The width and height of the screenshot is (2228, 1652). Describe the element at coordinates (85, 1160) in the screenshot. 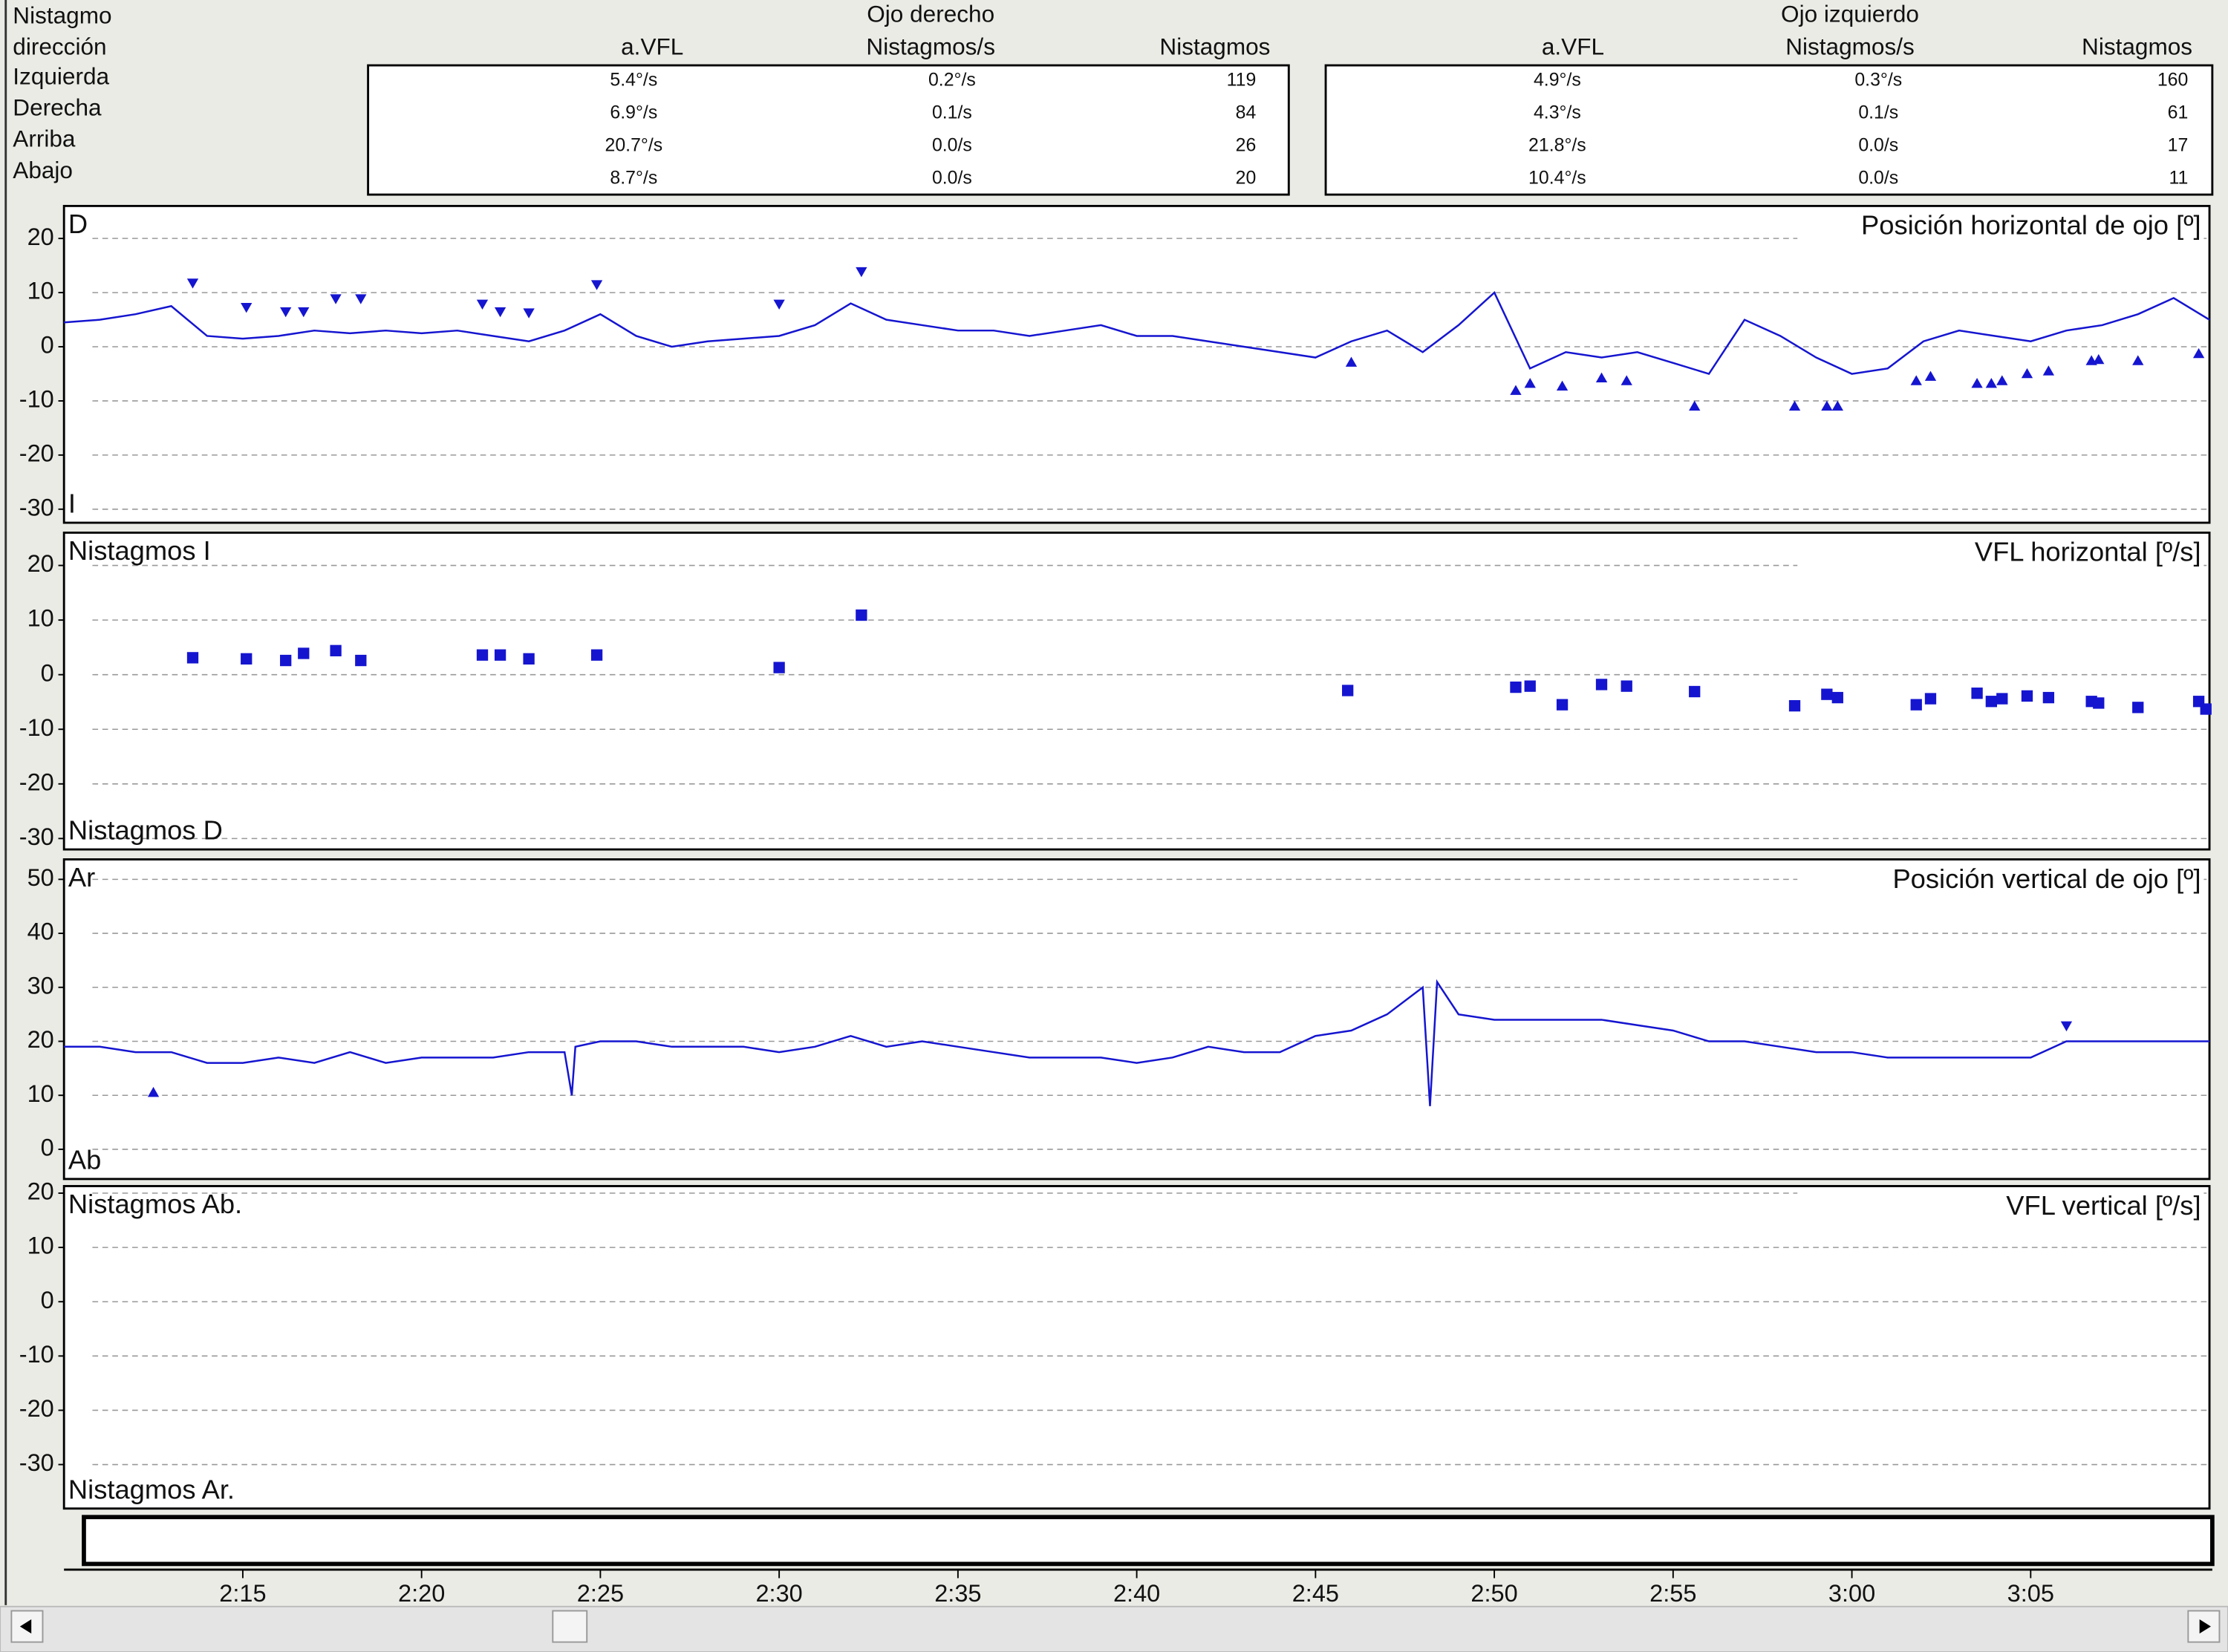

I see `bottom-label: Ab` at that location.